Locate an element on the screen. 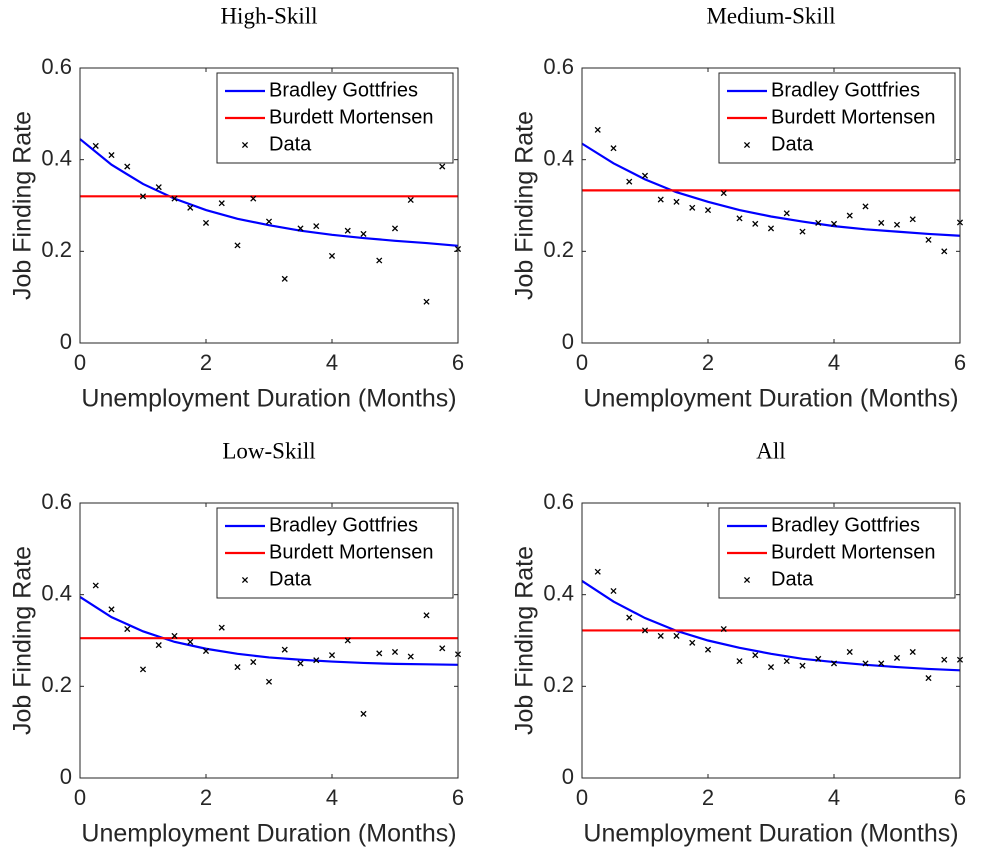  subplot-title: All is located at coordinates (770, 450).